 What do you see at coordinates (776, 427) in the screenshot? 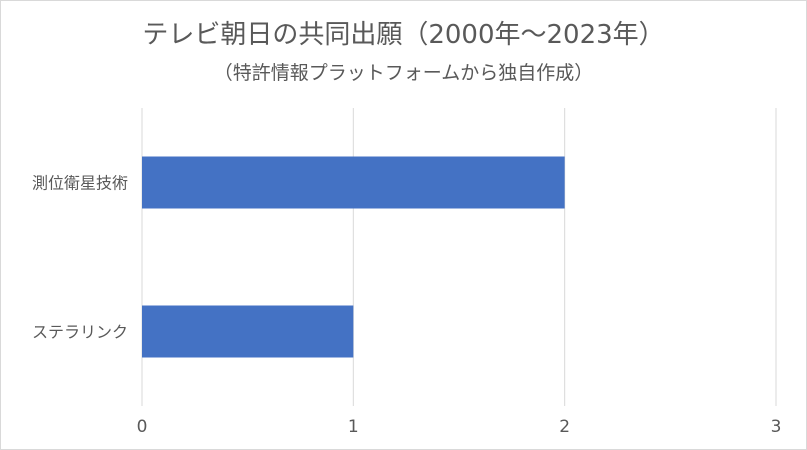
I see `x-tick-label: 3` at bounding box center [776, 427].